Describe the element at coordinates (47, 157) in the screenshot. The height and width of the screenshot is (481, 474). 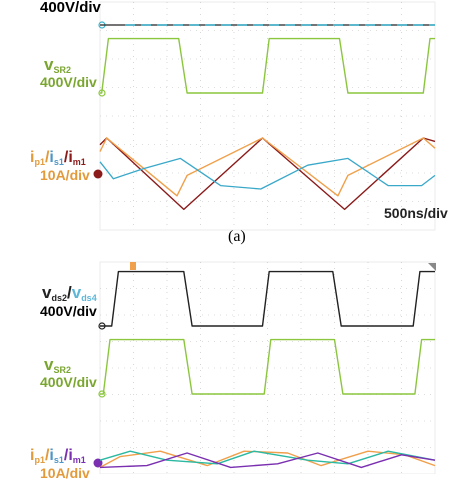
I see `label-sep-1: /` at that location.